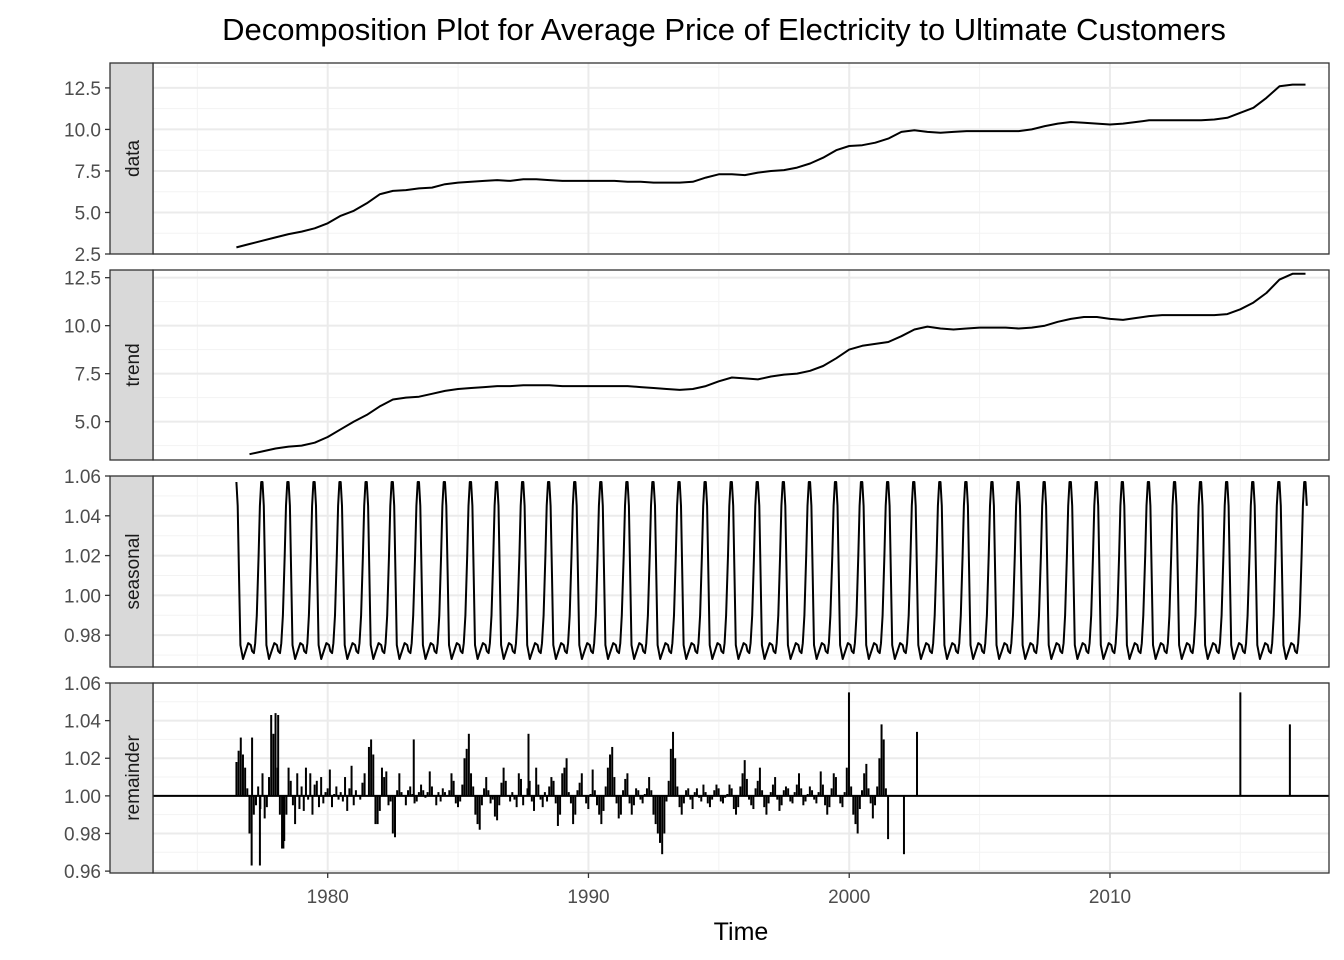  Describe the element at coordinates (88, 255) in the screenshot. I see `y-tick-label: 2.5` at that location.